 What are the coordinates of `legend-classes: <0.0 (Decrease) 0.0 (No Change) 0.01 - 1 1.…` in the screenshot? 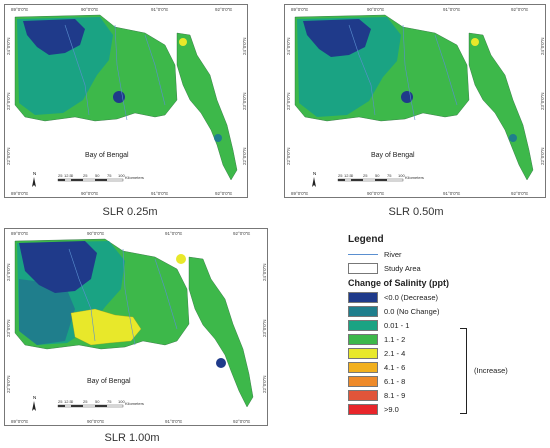 It's located at (446, 353).